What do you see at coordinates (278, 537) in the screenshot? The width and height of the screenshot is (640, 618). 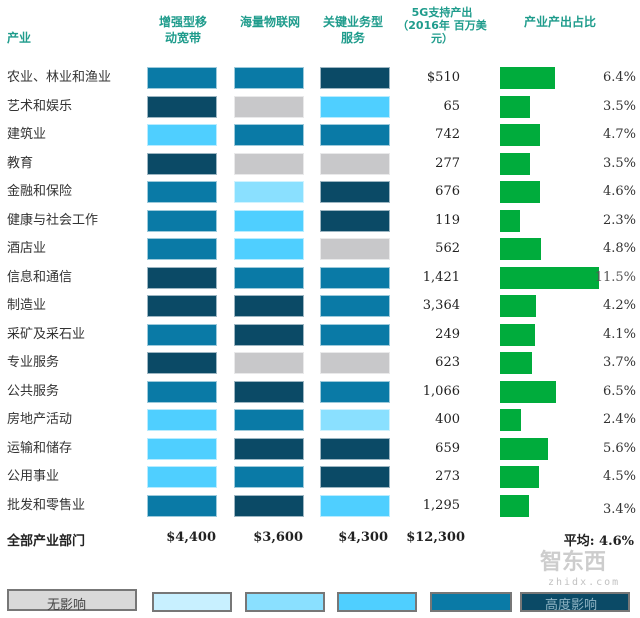 I see `total-miot: $3,600` at bounding box center [278, 537].